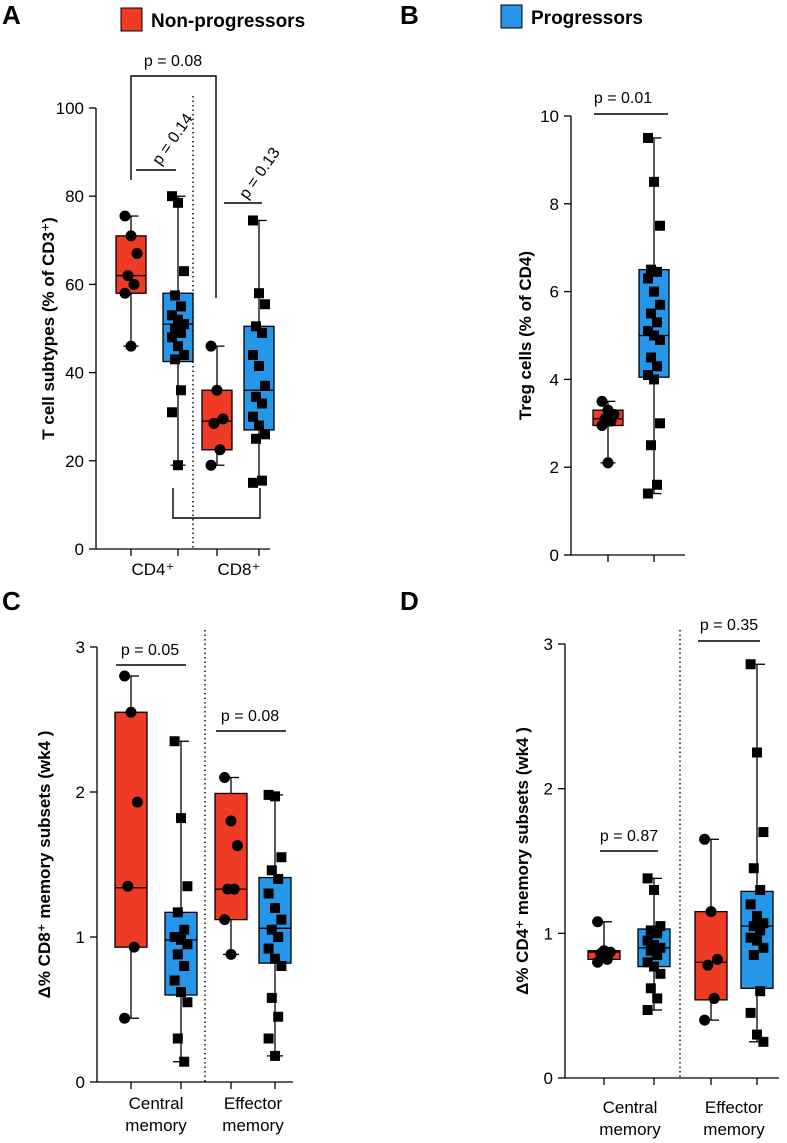  What do you see at coordinates (729, 625) in the screenshot?
I see `panel-d-p-value-label: p = 0.35` at bounding box center [729, 625].